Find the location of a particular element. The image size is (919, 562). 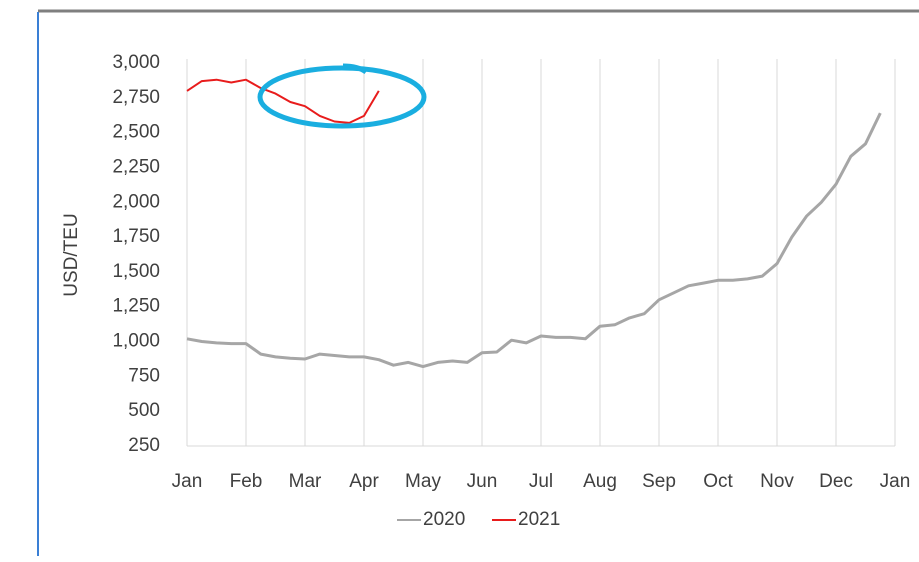

x-tick-label: Sep is located at coordinates (659, 481).